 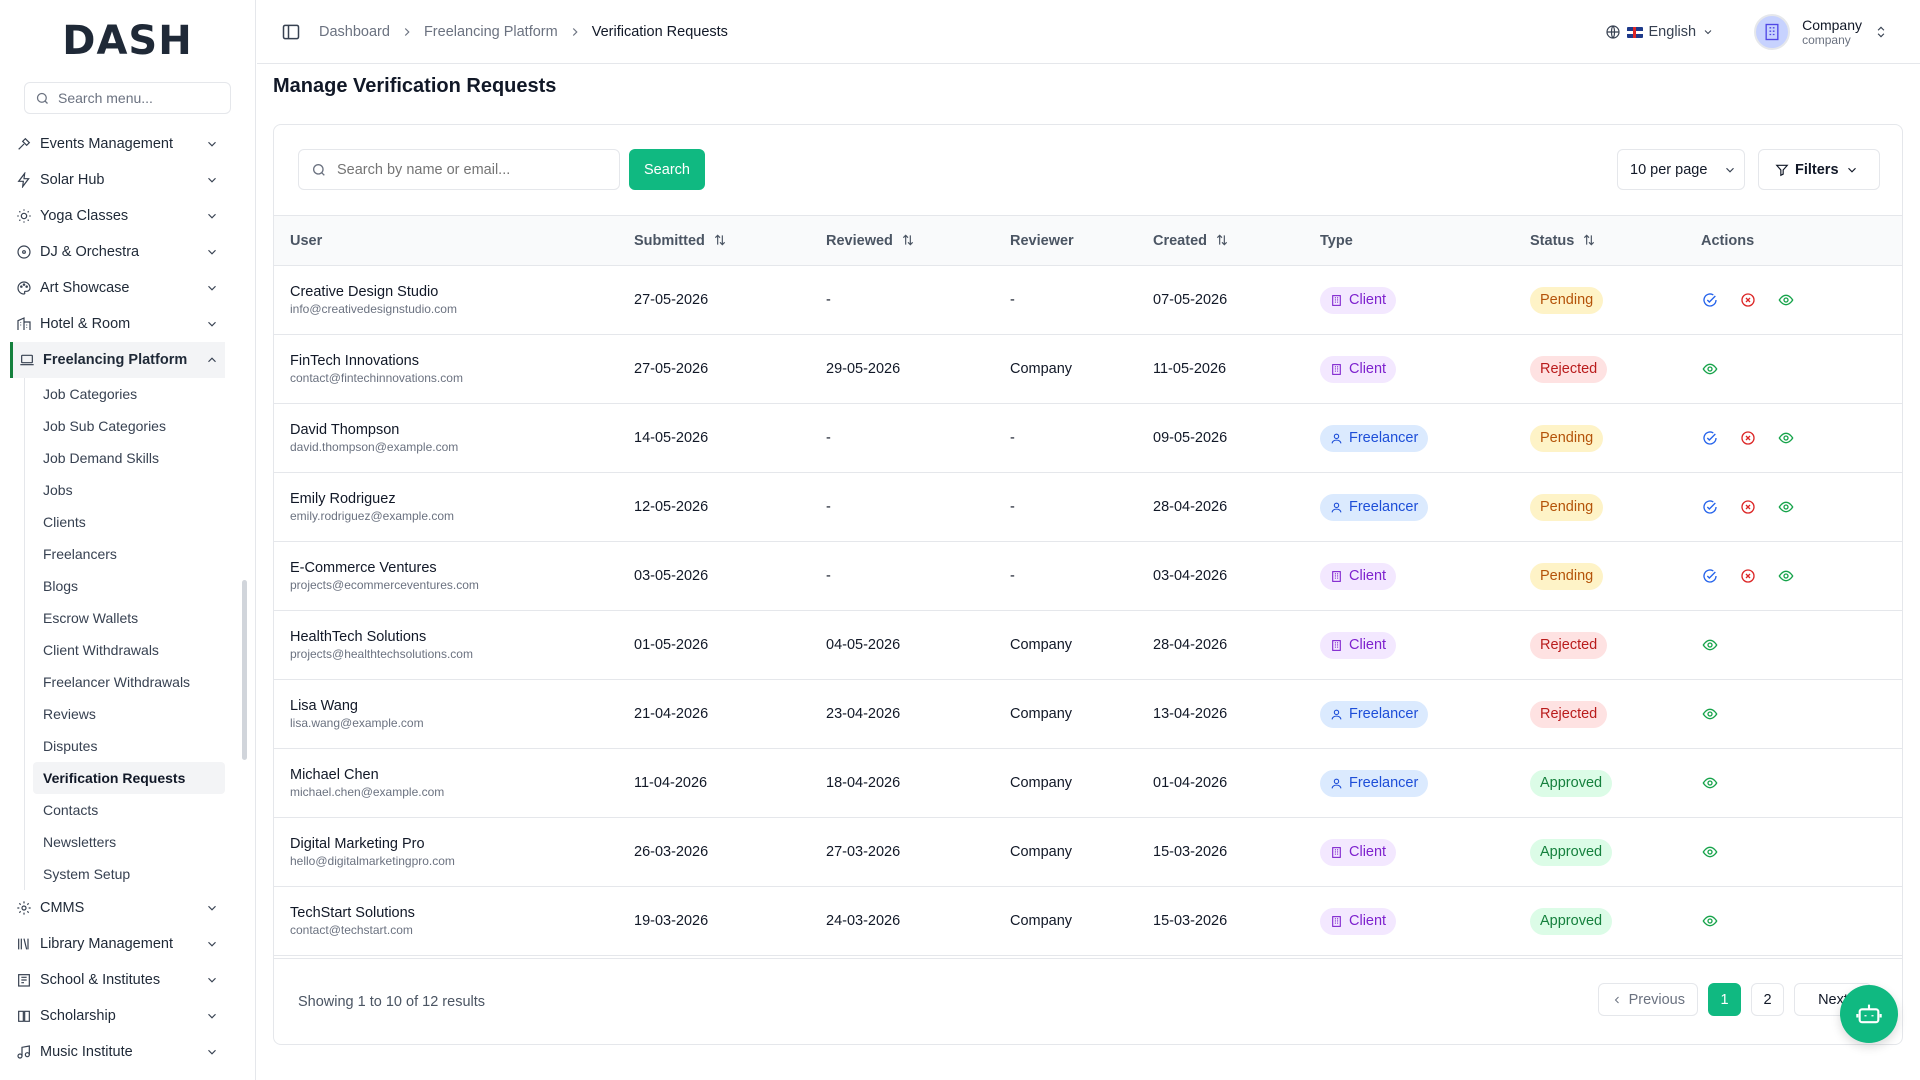 What do you see at coordinates (1767, 999) in the screenshot?
I see `page-2-button: 2` at bounding box center [1767, 999].